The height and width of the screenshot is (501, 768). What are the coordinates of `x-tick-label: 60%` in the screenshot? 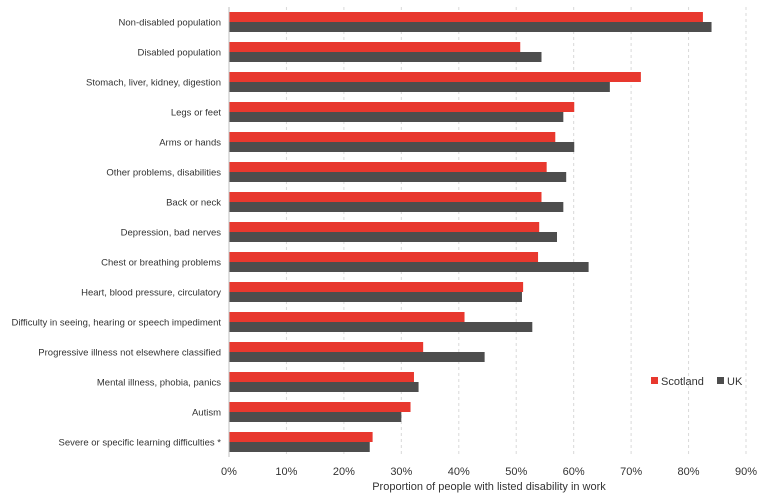 It's located at (574, 472).